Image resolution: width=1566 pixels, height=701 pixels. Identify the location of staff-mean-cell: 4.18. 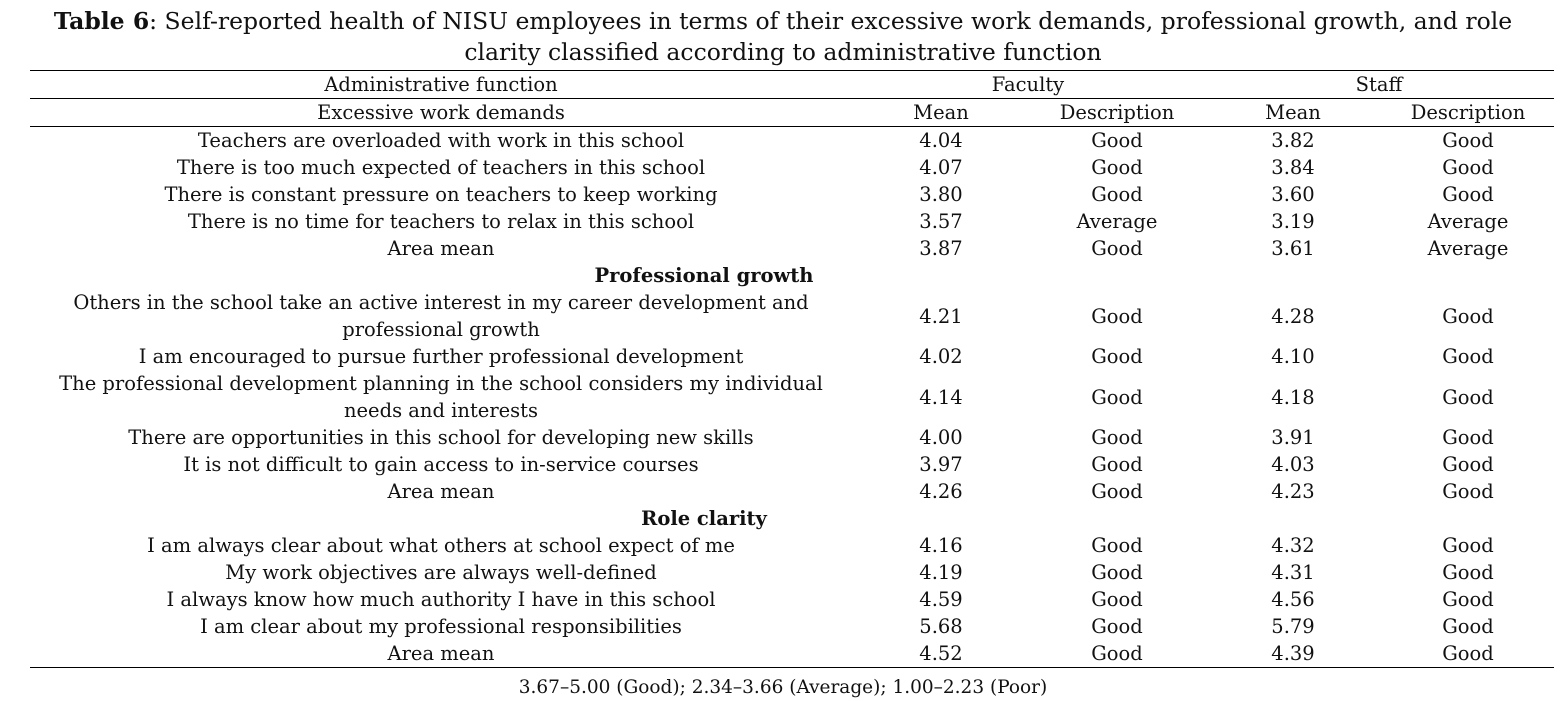
(1293, 397).